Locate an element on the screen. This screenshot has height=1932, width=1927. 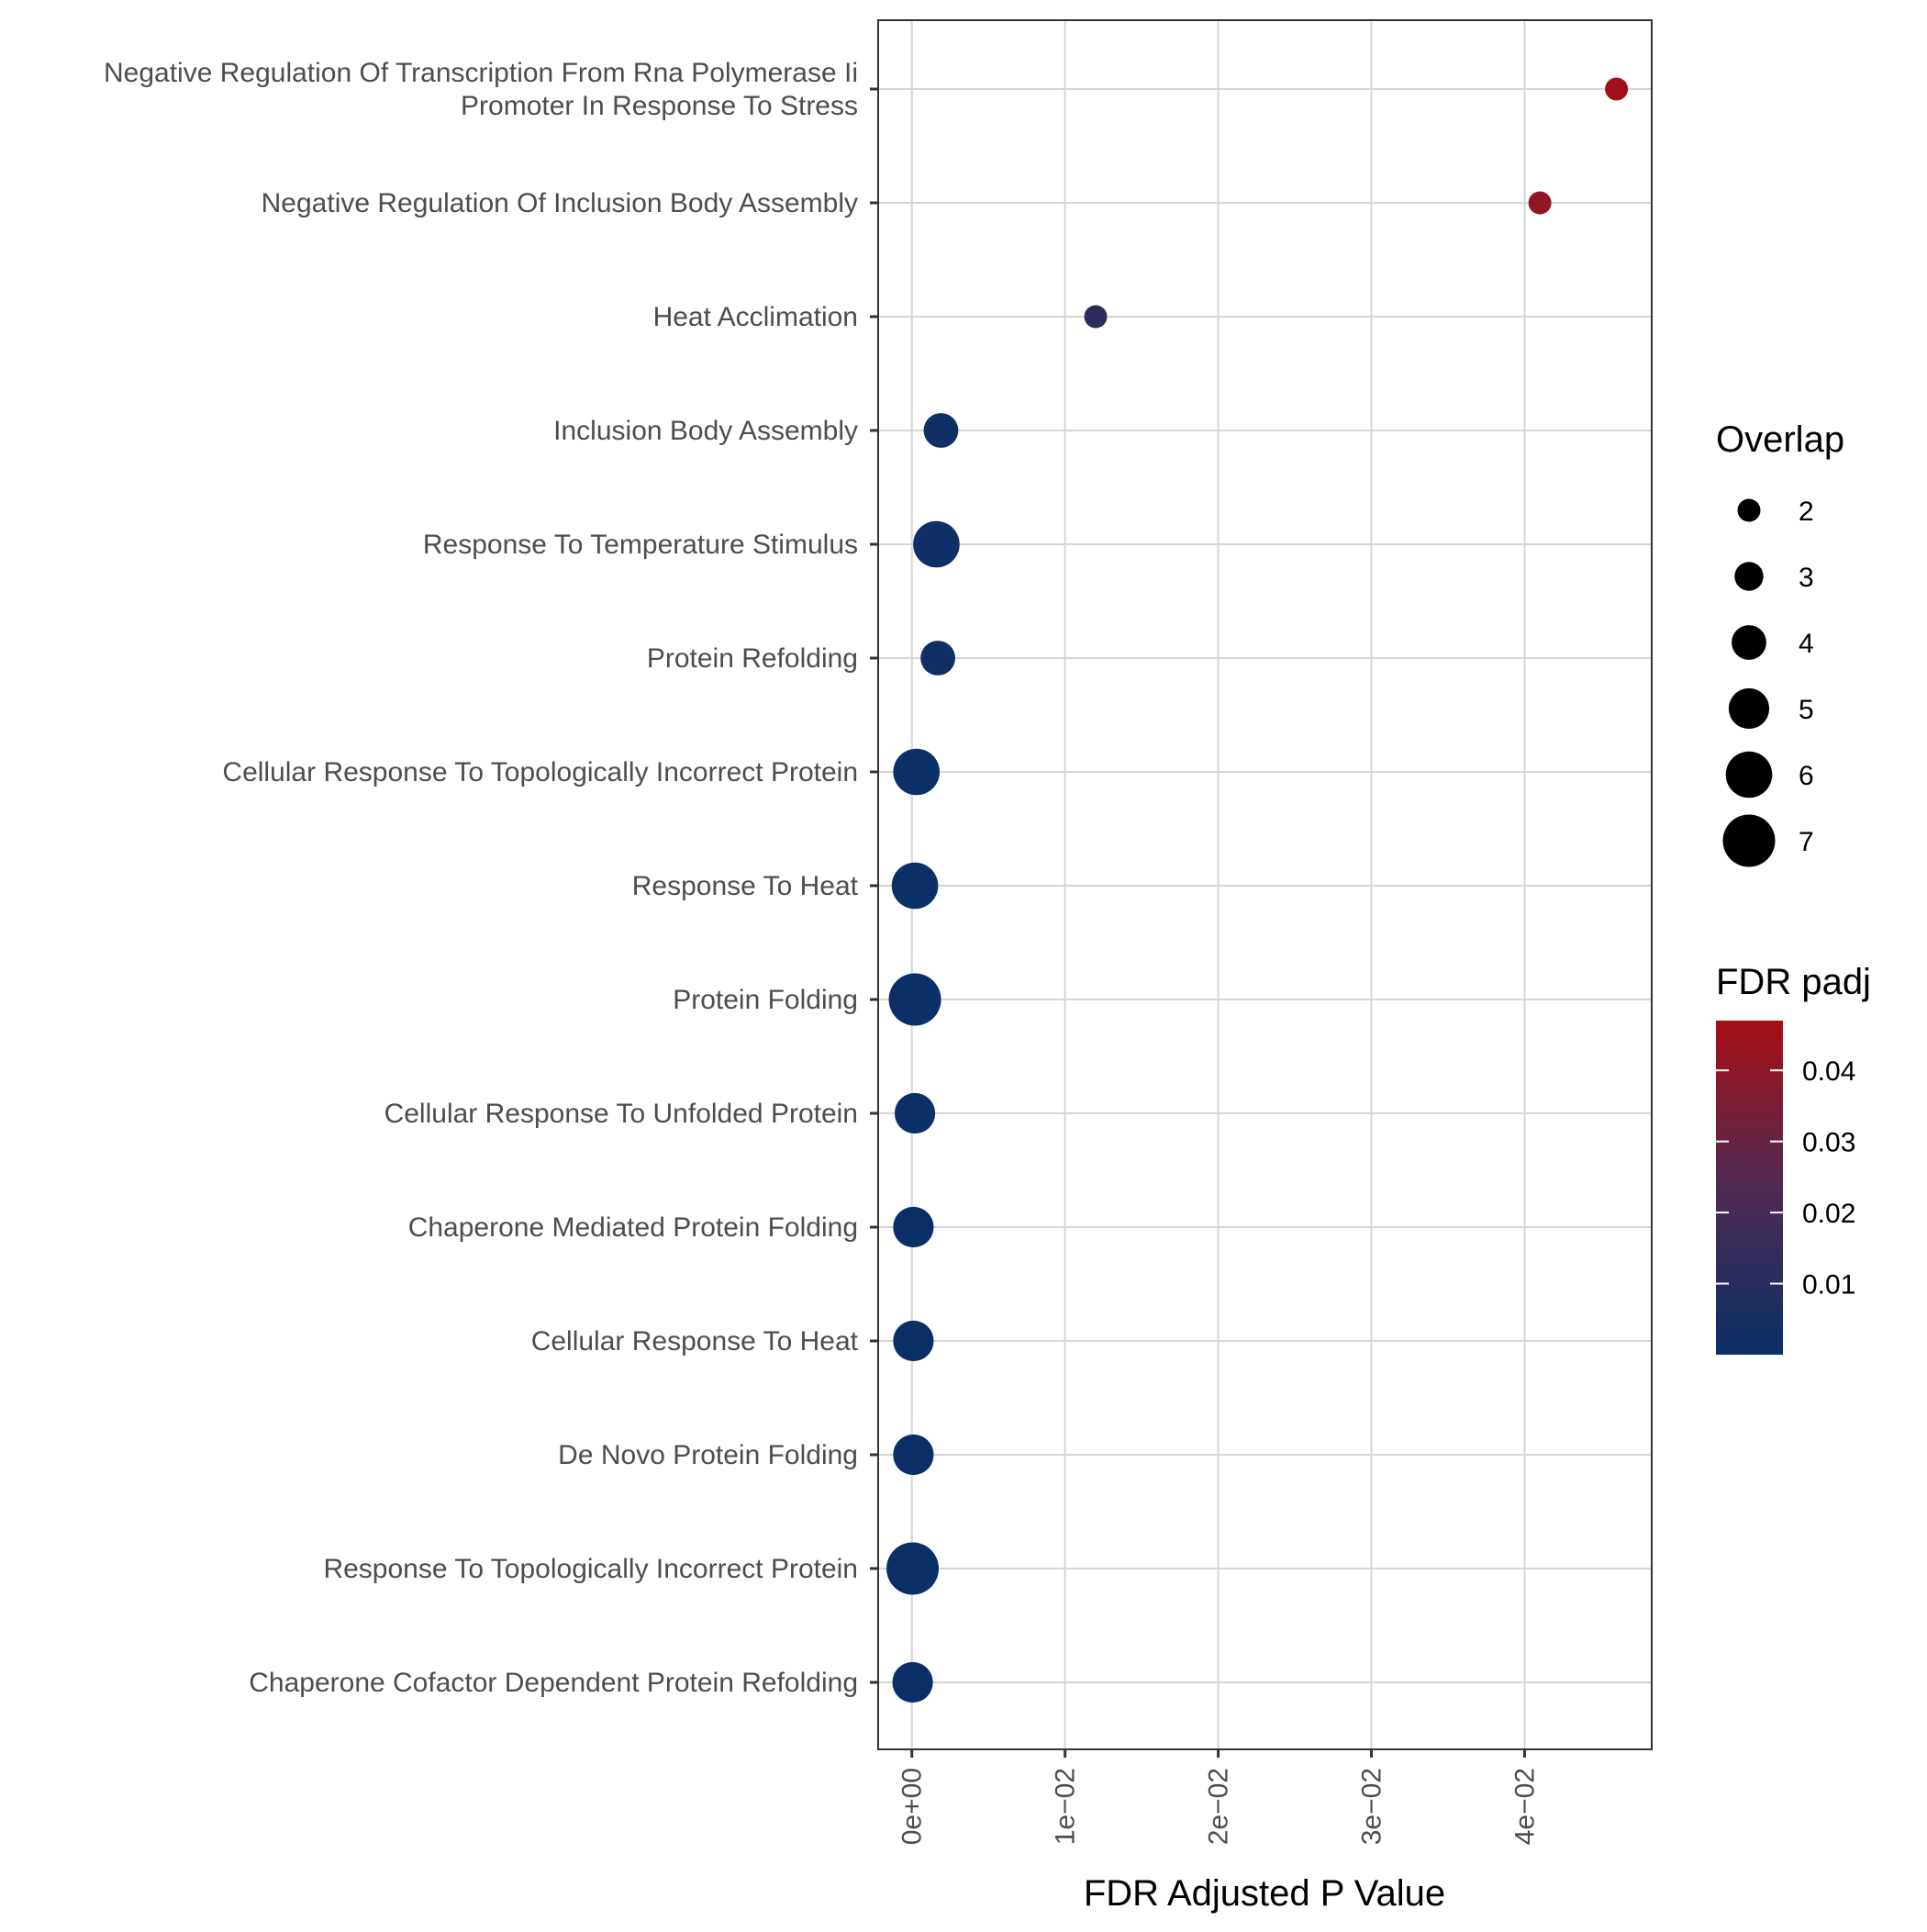
legend-overlap: Overlap 2 3 4 5 6 7 is located at coordinates (1780, 643).